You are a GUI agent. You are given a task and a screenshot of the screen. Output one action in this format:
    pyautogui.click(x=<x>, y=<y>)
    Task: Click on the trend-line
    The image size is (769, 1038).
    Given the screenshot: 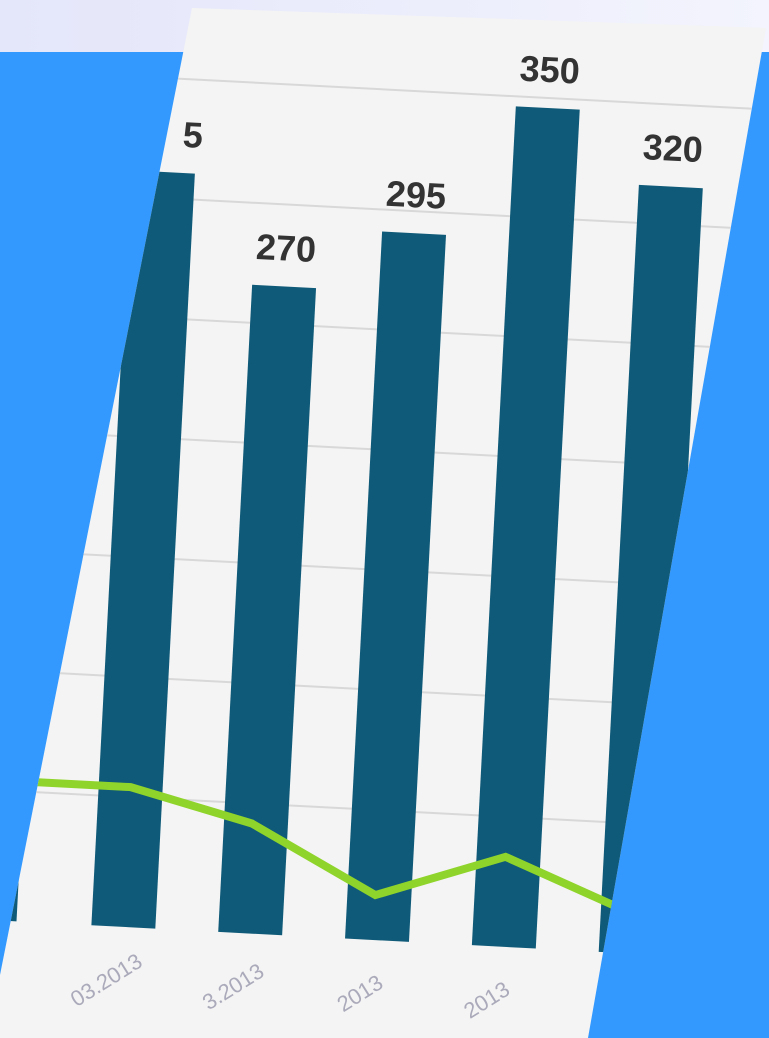 What is the action you would take?
    pyautogui.click(x=317, y=845)
    